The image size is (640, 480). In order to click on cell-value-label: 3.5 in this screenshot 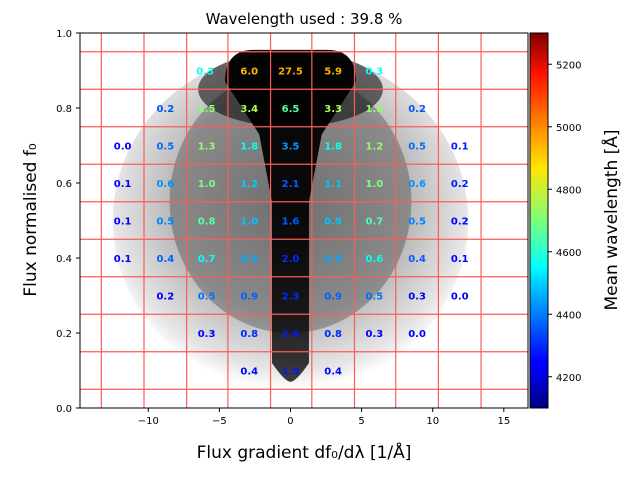, I will do `click(291, 147)`.